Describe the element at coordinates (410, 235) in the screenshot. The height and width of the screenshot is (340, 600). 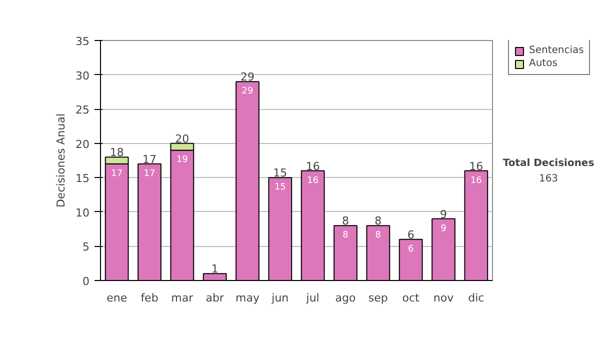
I see `total-label: 6` at that location.